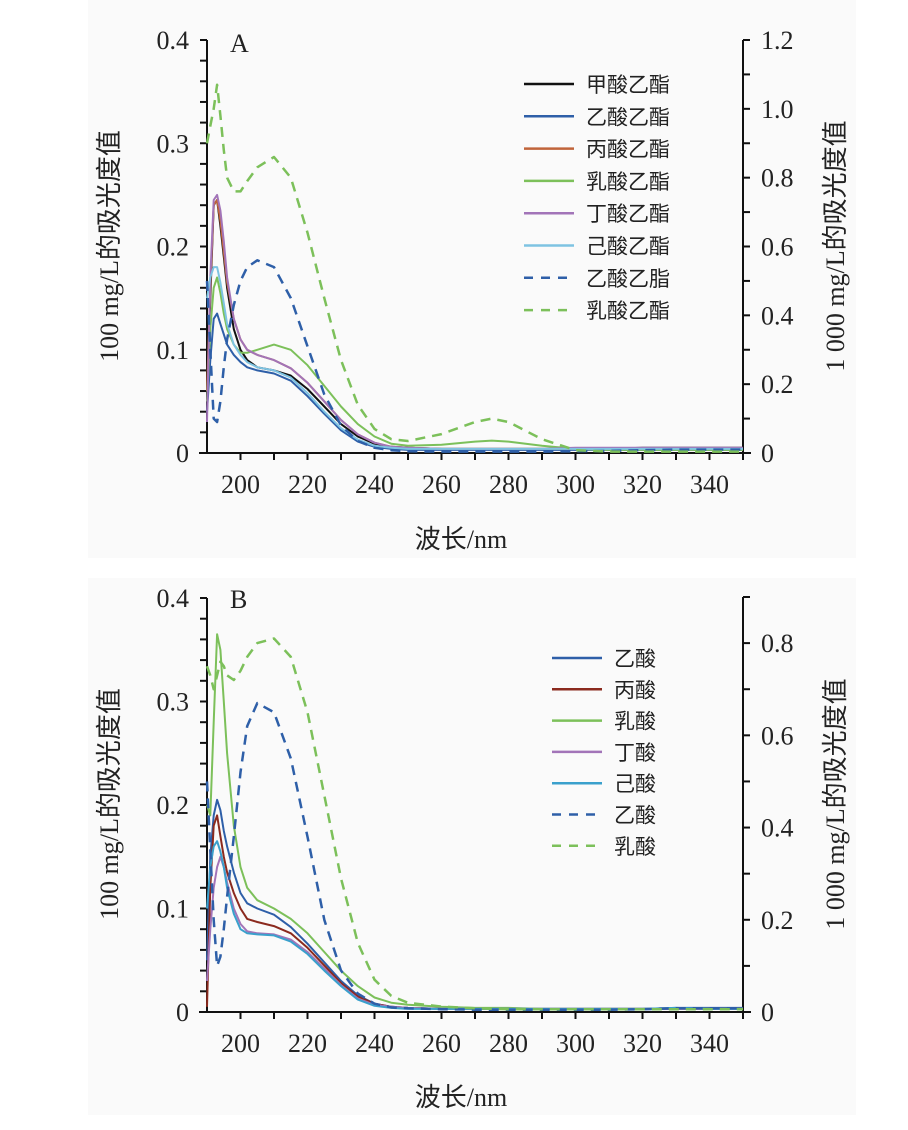 This screenshot has height=1130, width=908. I want to click on chart-b-x-tick-label: 220, so click(307, 1043).